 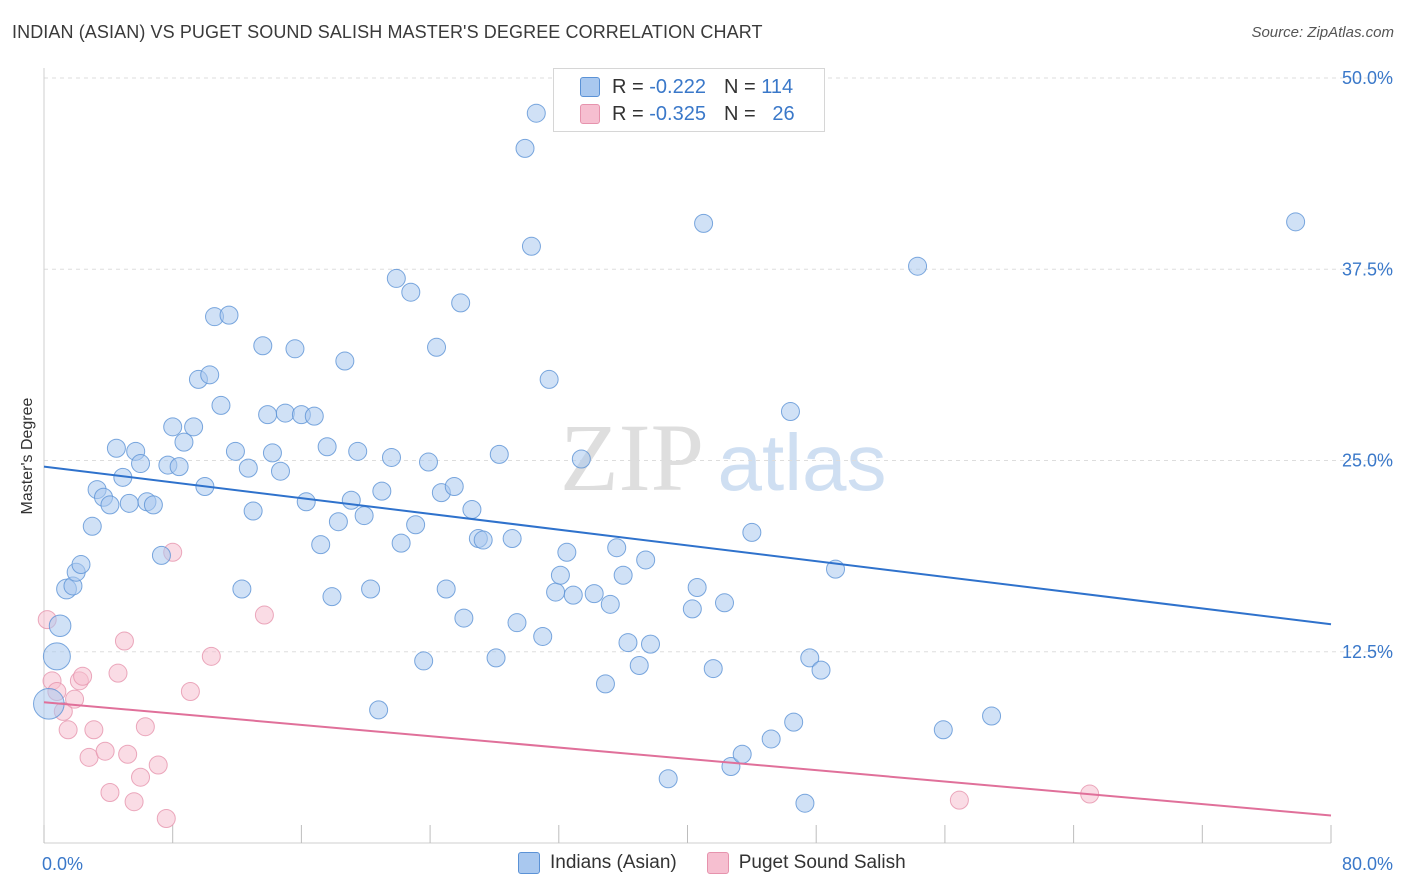 I want to click on watermark-atlas: atlas, so click(x=802, y=462).